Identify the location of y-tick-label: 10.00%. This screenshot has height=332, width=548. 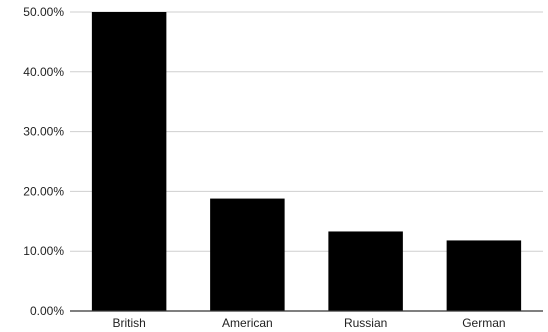
(43, 251).